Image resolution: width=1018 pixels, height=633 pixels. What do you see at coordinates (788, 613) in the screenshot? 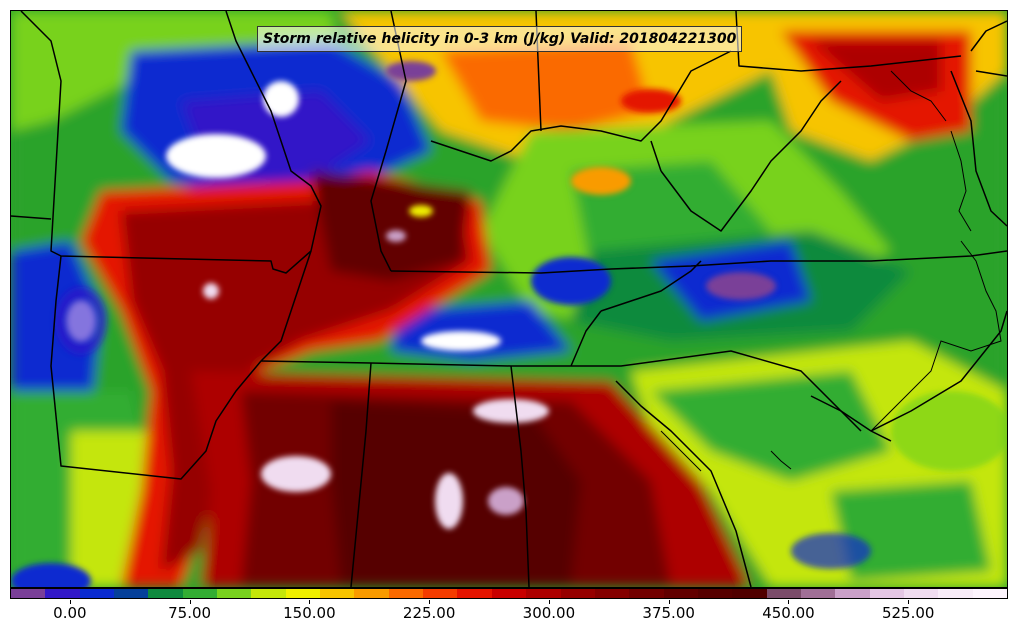
I see `colorbar-label: 450.00` at bounding box center [788, 613].